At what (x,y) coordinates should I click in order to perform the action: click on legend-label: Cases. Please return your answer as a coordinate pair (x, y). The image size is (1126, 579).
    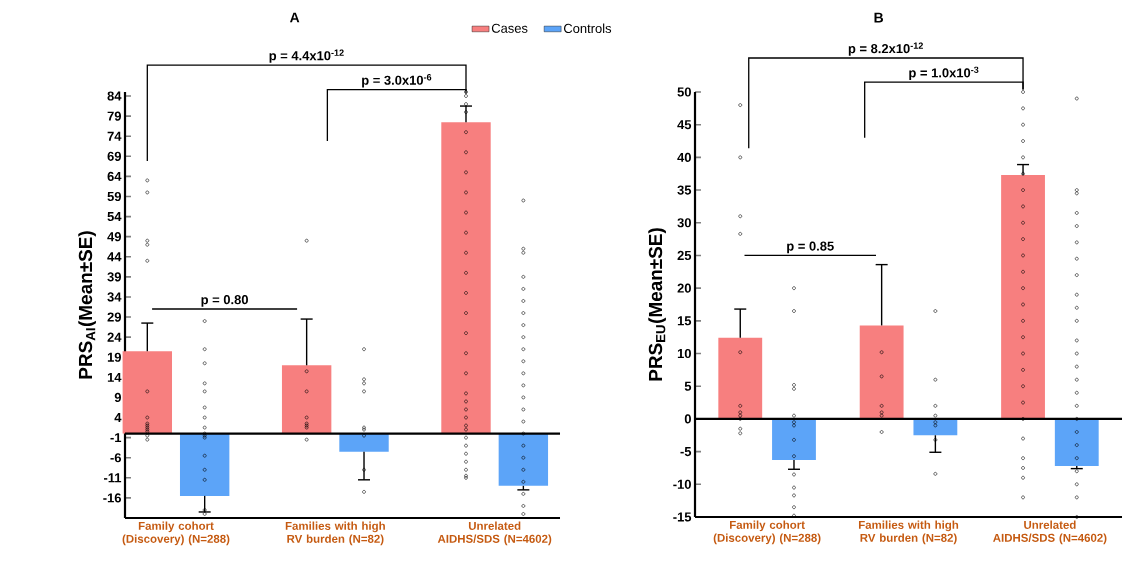
    Looking at the image, I should click on (509, 28).